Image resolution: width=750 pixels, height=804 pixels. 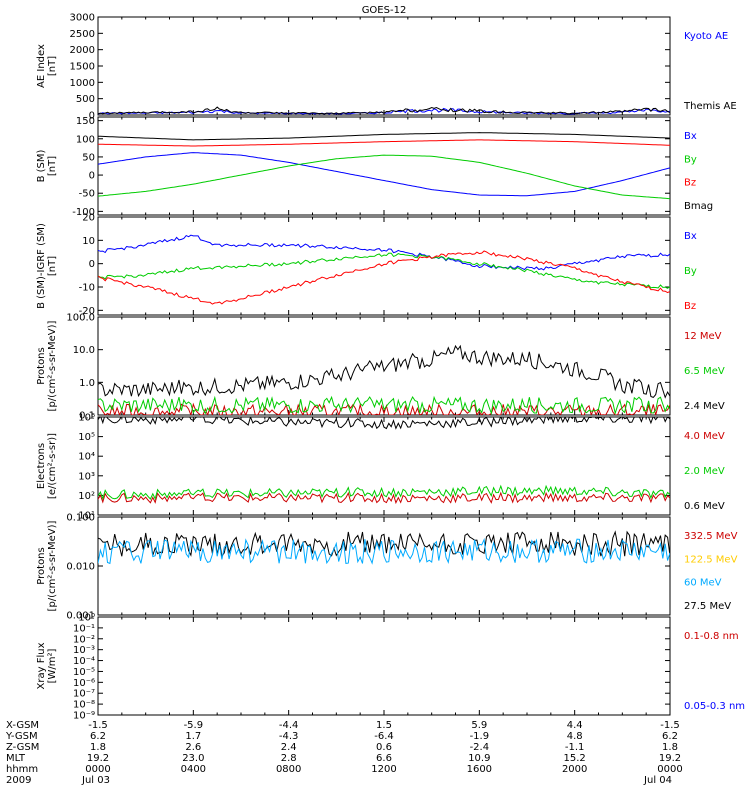 I want to click on y-axis-label: Xray Flux, so click(x=41, y=665).